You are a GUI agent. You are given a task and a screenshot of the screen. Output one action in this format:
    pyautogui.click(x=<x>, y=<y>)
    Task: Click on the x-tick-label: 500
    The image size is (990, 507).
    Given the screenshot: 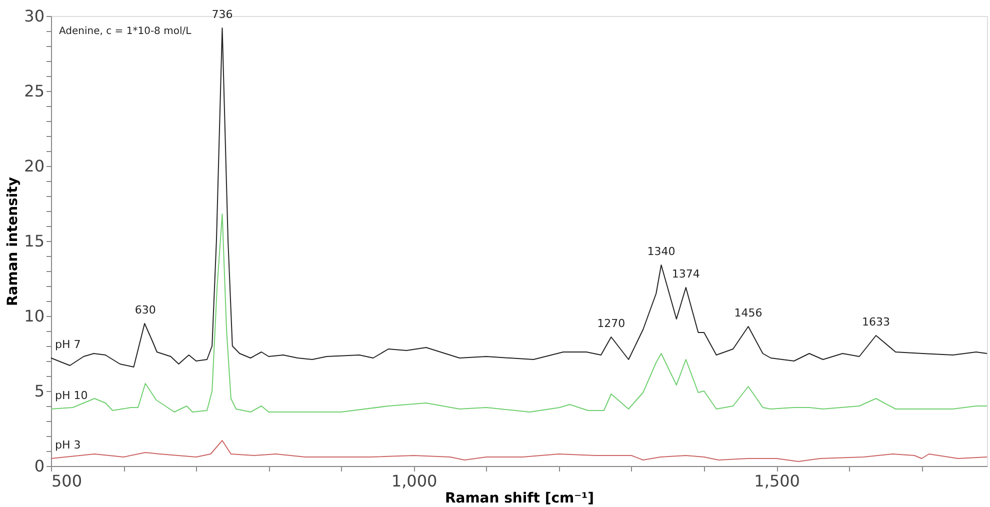 What is the action you would take?
    pyautogui.click(x=67, y=481)
    